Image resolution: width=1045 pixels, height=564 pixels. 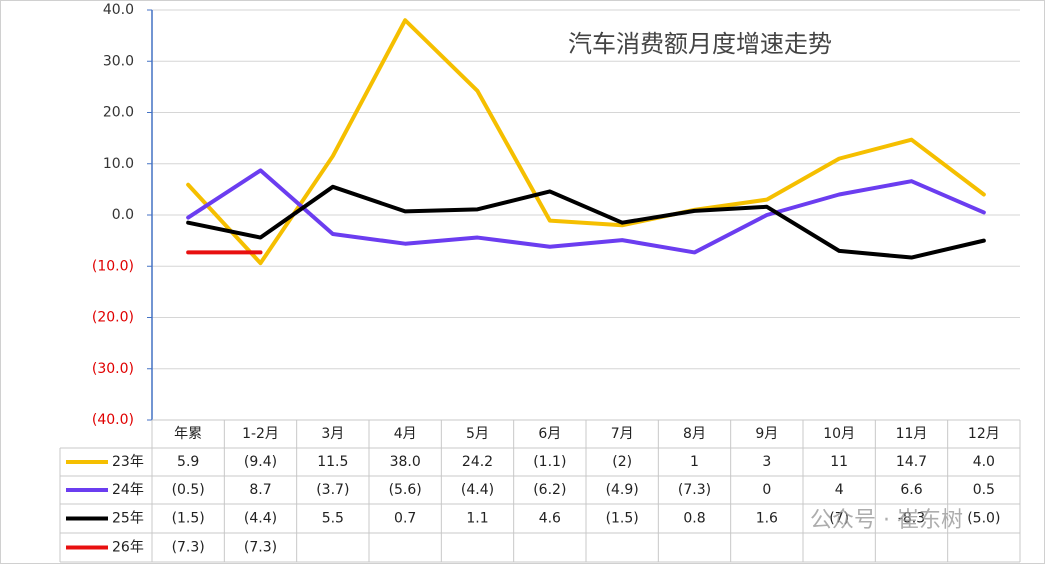 I want to click on y-tick-label: (30.0), so click(x=113, y=369).